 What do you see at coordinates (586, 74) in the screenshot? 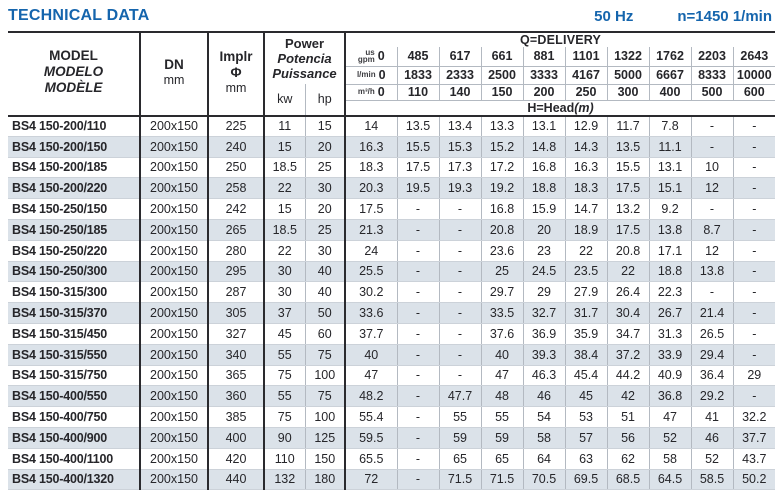
I see `flow-value-cell: 4167` at bounding box center [586, 74].